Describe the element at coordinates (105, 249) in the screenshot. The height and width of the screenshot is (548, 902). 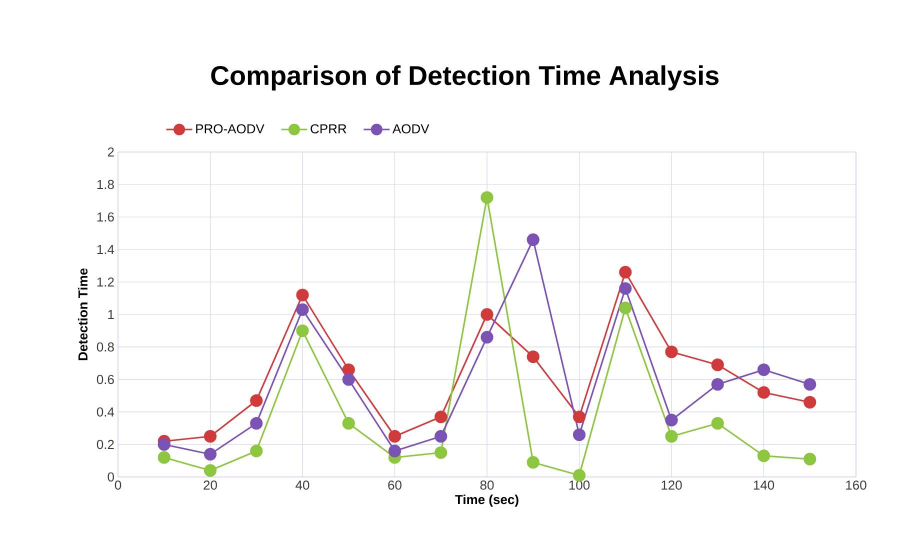
I see `y-tick-label: 1.4` at that location.